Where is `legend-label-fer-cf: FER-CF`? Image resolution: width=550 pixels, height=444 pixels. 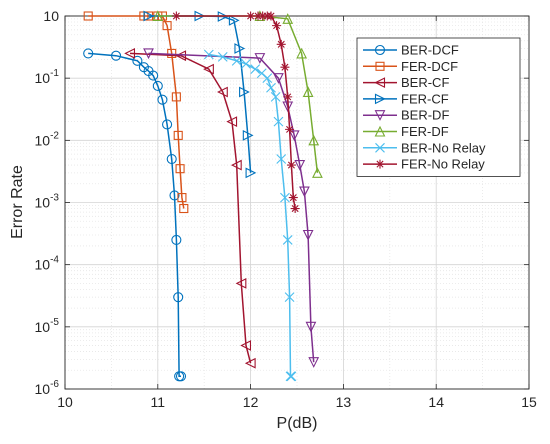
legend-label-fer-cf: FER-CF is located at coordinates (425, 98).